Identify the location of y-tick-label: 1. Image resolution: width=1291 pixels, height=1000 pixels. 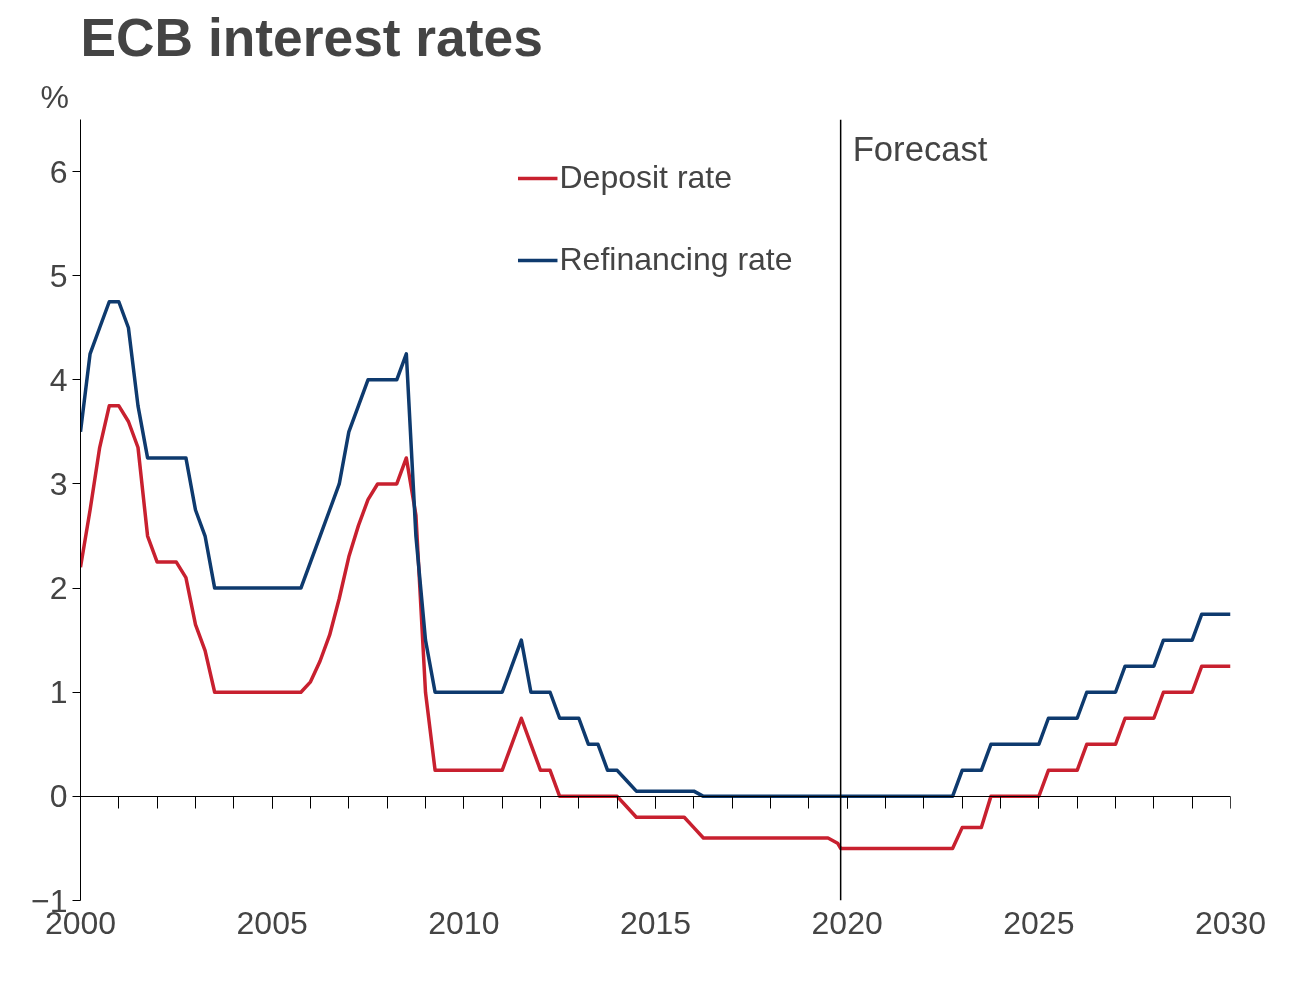
(58, 692).